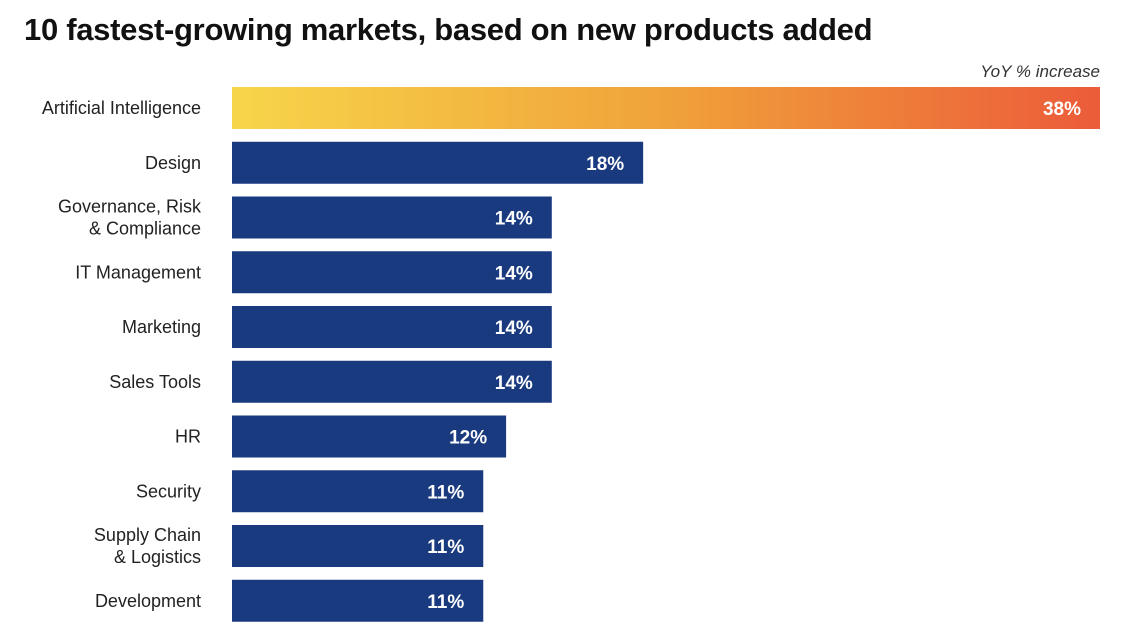  What do you see at coordinates (161, 327) in the screenshot?
I see `category-label: Marketing` at bounding box center [161, 327].